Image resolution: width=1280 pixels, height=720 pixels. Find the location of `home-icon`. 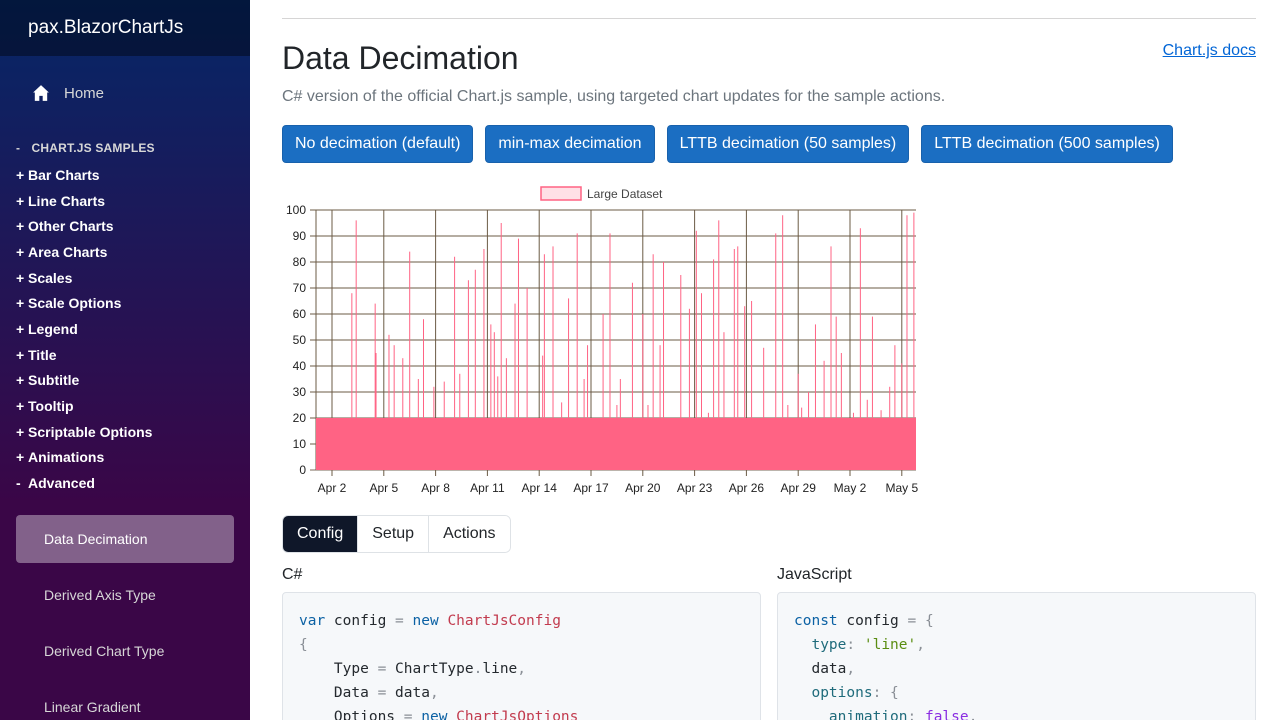

home-icon is located at coordinates (41, 93).